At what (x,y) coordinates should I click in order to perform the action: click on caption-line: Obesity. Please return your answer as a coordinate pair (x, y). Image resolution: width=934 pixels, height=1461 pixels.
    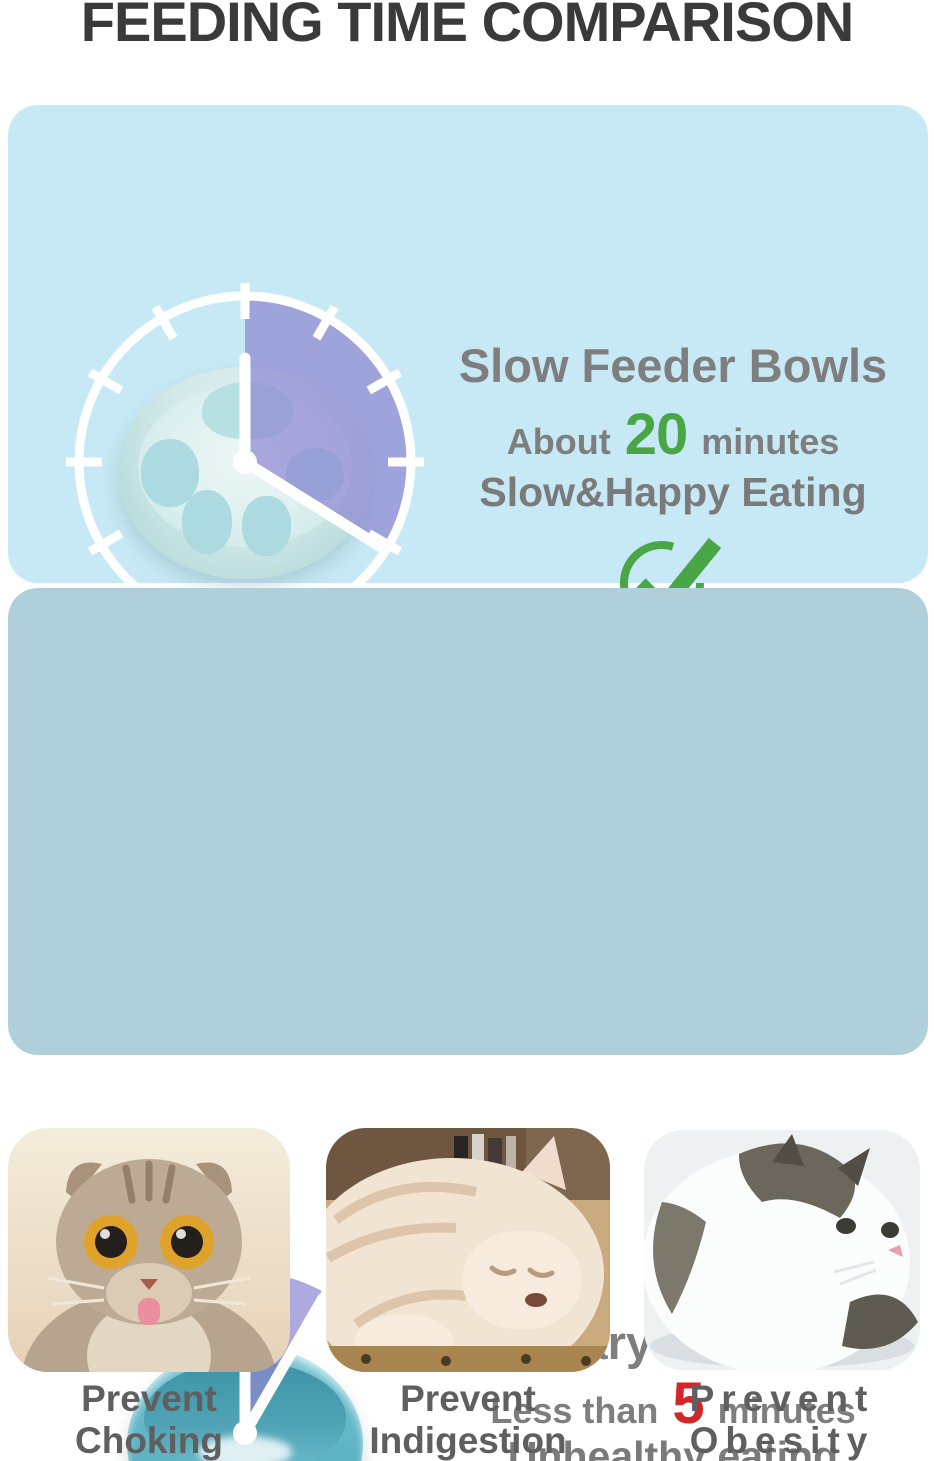
    Looking at the image, I should click on (782, 1440).